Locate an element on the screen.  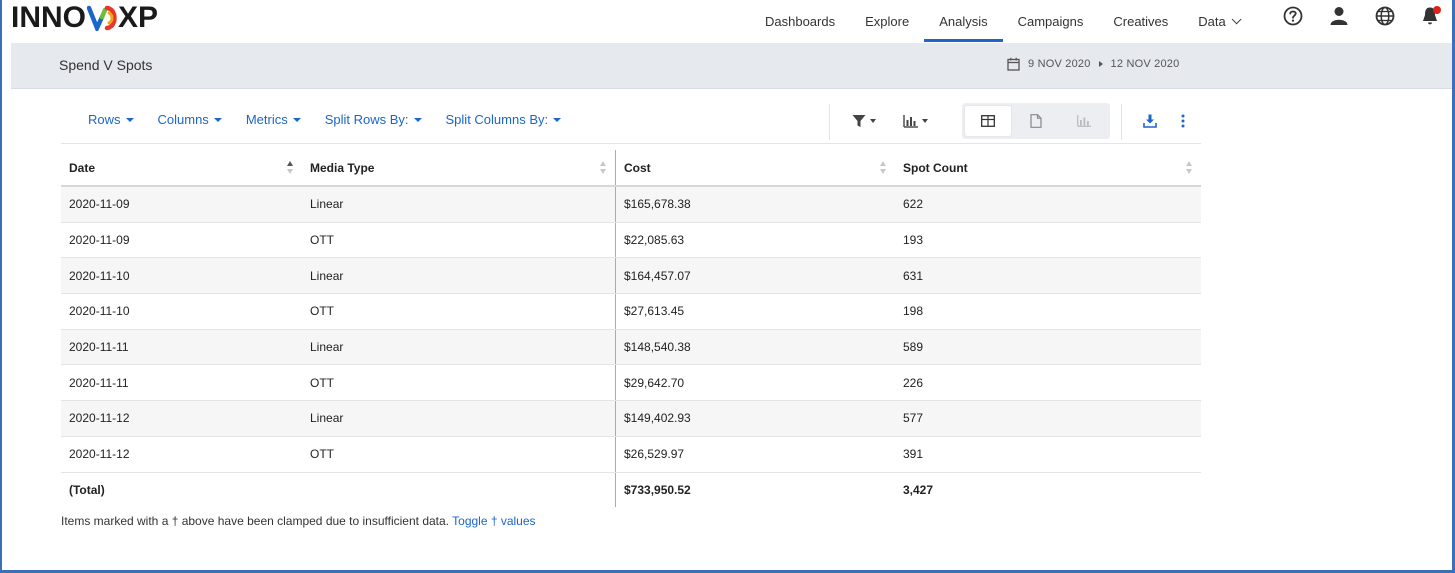
nav-explore: Explore is located at coordinates (887, 21).